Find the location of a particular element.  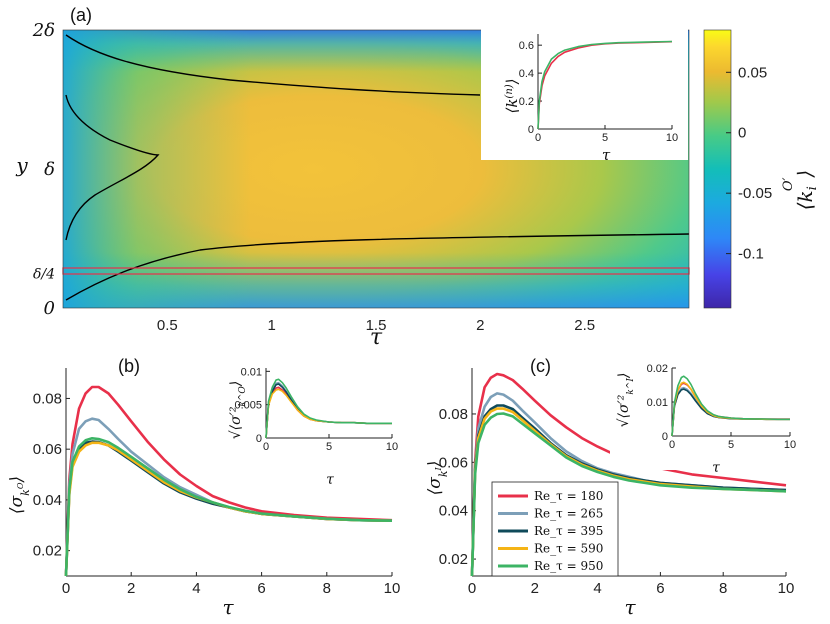

inset-b-x-tick-label: 10 is located at coordinates (392, 447).